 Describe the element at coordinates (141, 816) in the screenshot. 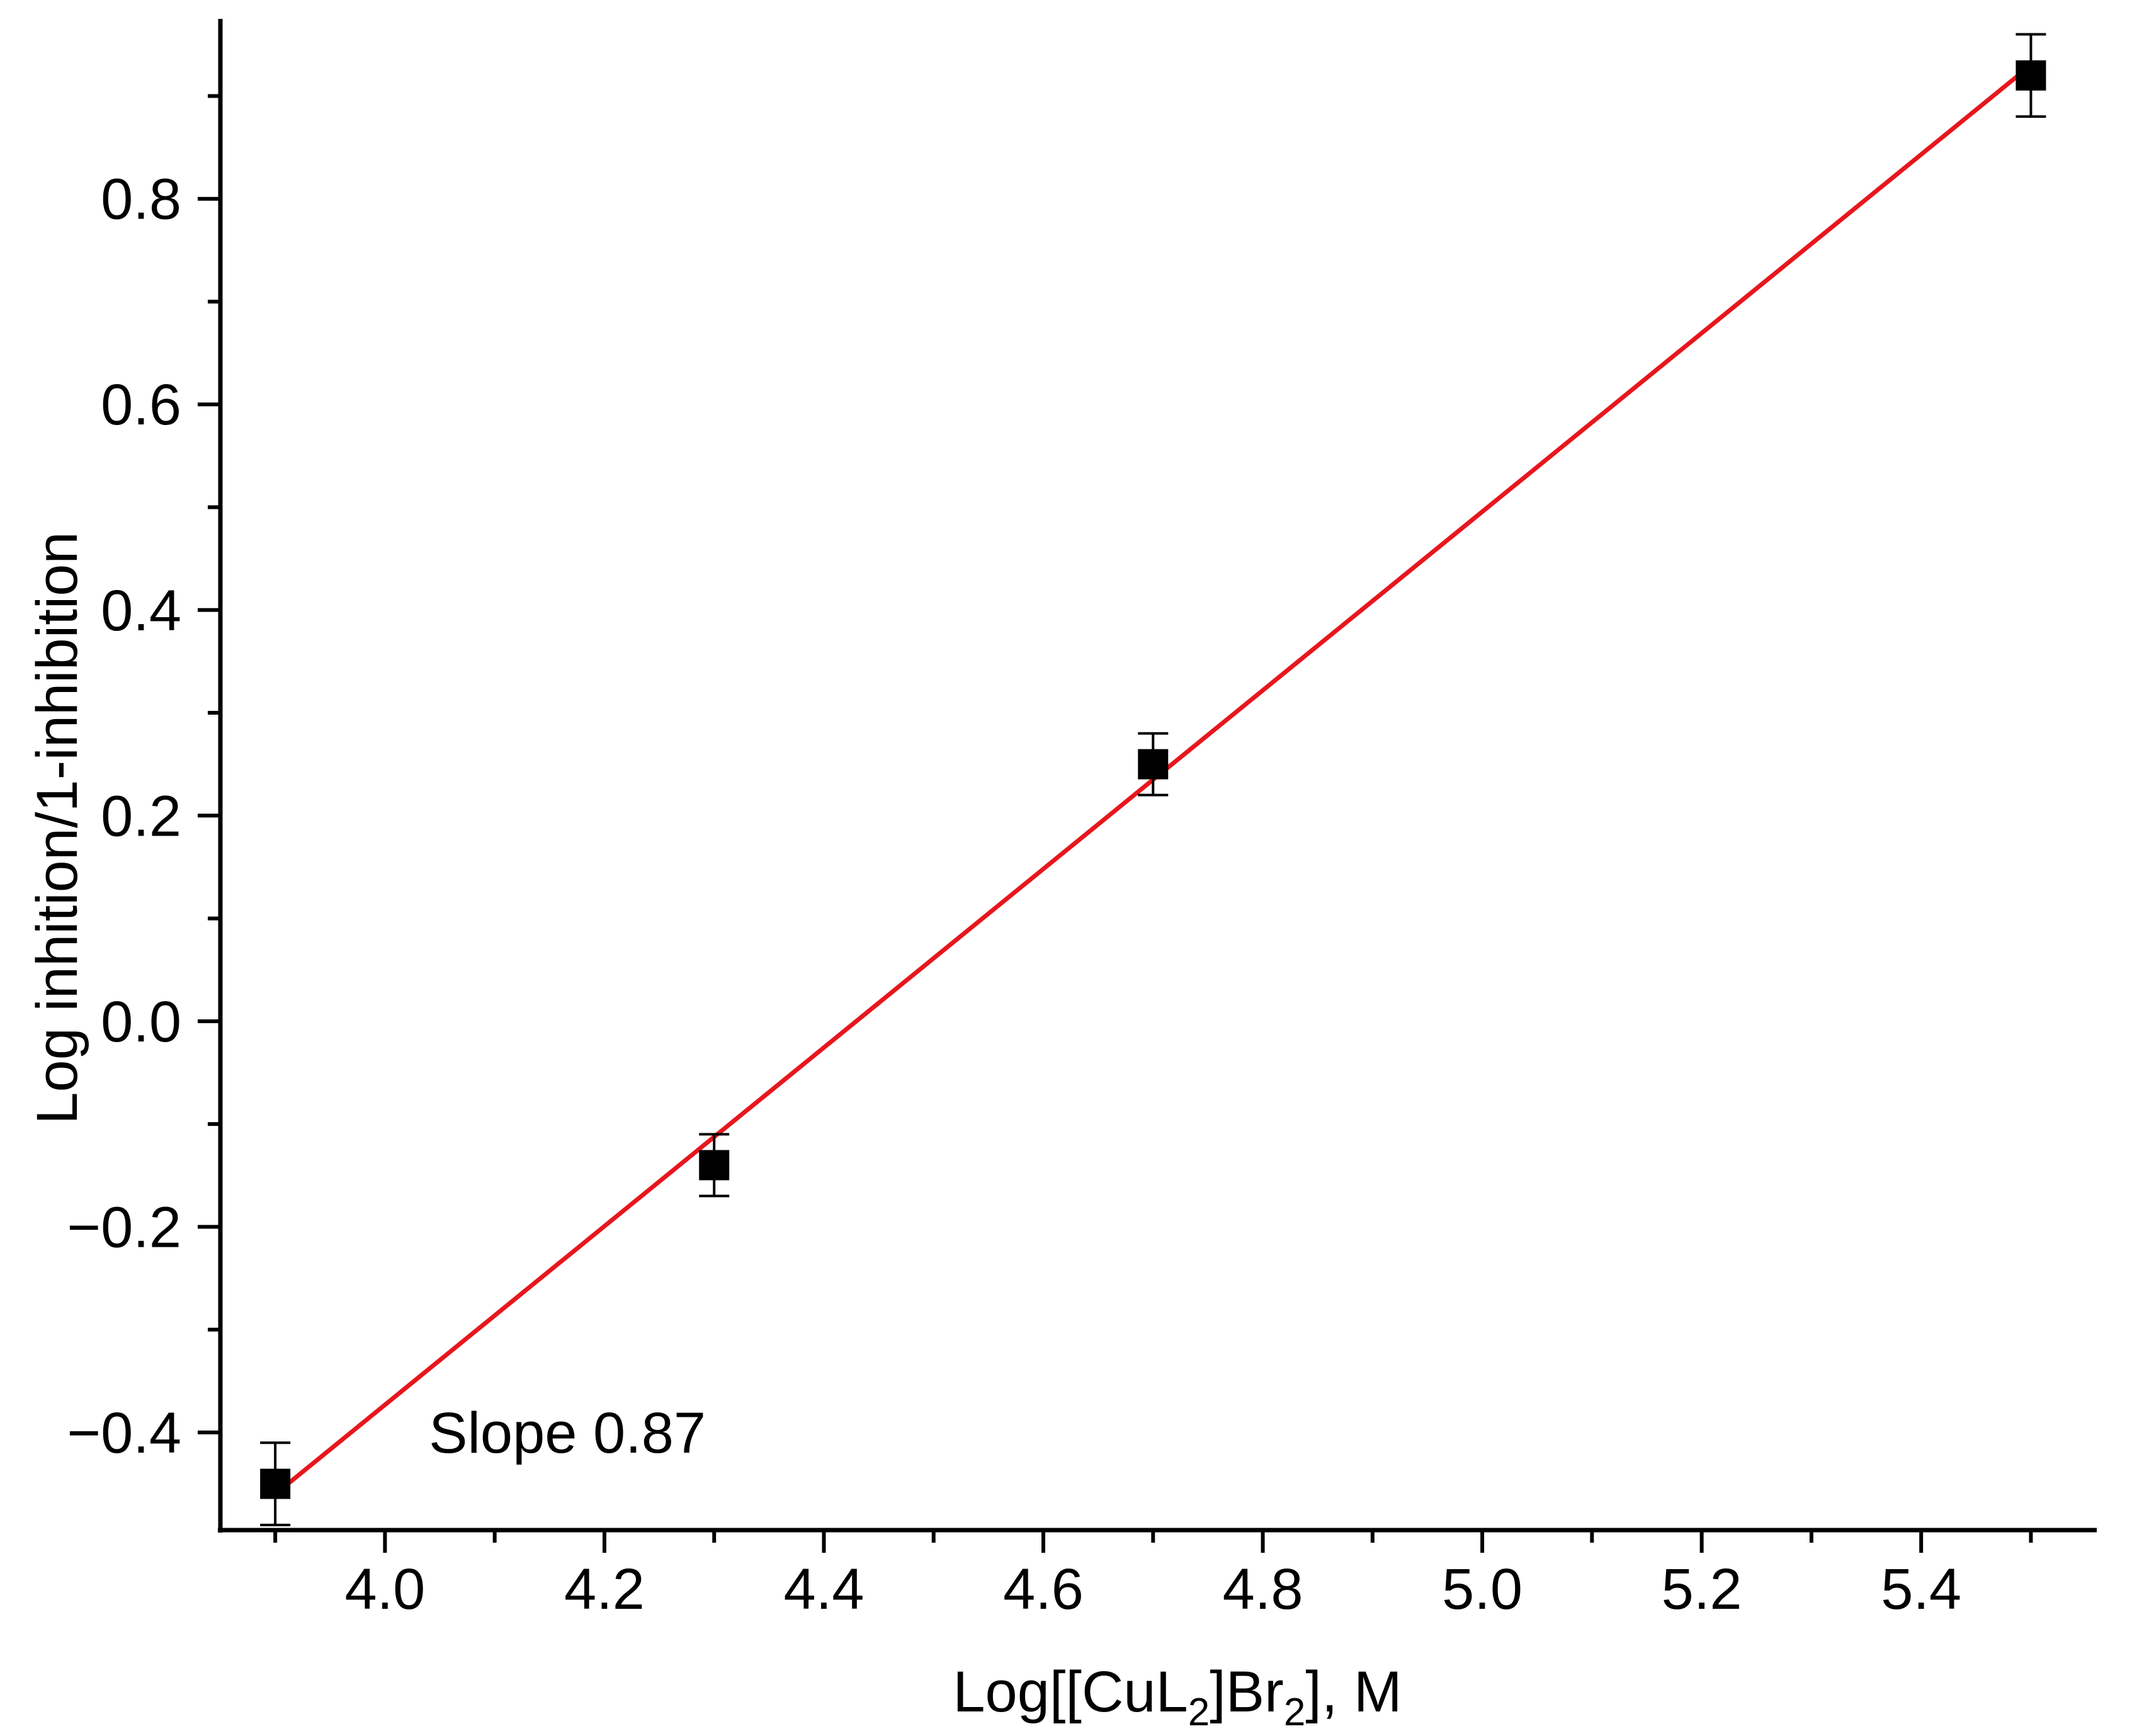

I see `y-tick-label: 0.2` at that location.